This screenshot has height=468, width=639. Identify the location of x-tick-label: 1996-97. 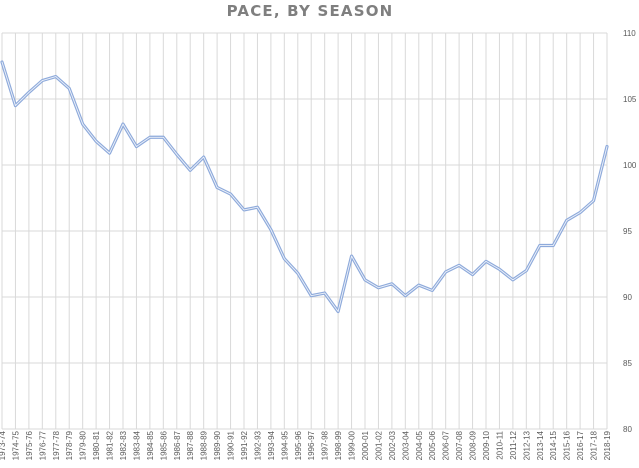
(311, 445).